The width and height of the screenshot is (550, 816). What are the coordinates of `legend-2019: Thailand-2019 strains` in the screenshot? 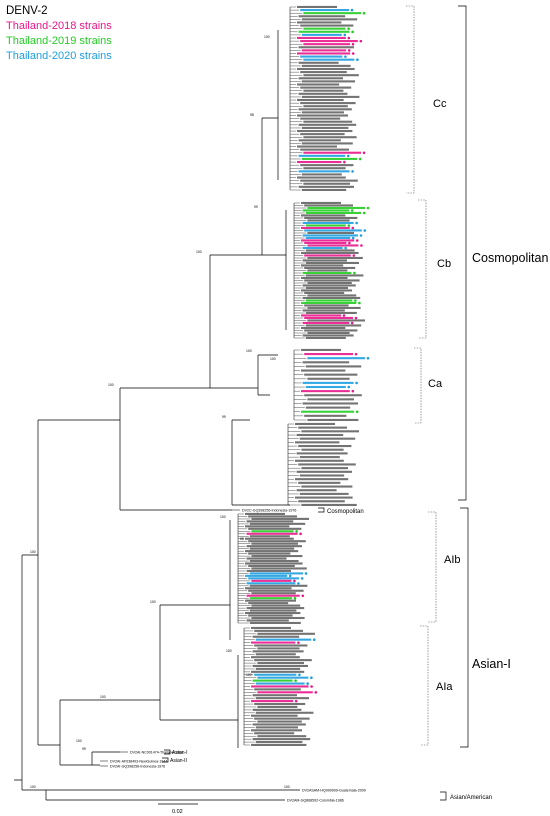 It's located at (59, 41).